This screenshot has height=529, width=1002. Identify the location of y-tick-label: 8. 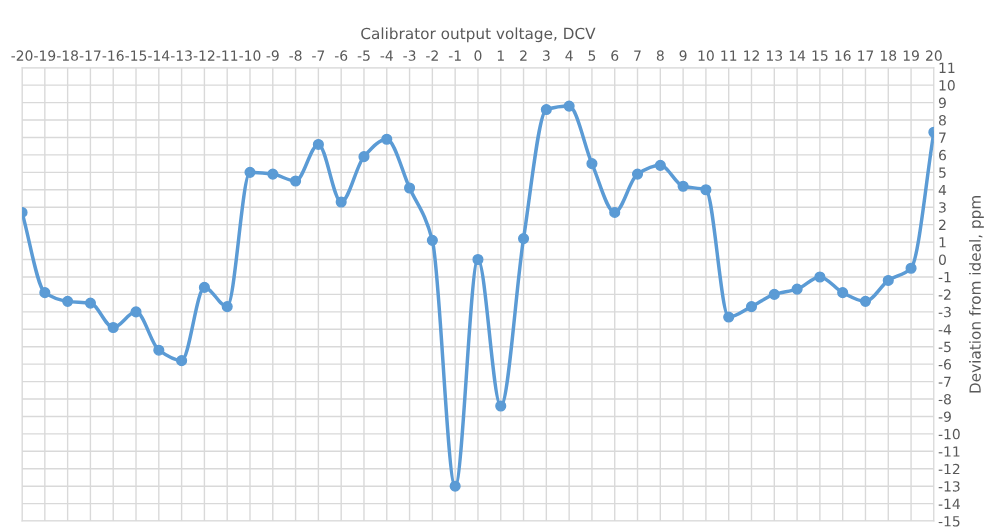
(942, 120).